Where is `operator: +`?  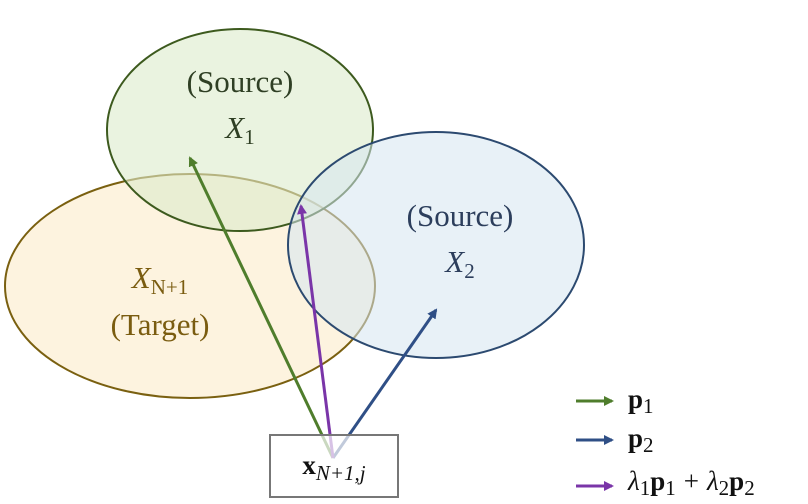
operator: + is located at coordinates (691, 481).